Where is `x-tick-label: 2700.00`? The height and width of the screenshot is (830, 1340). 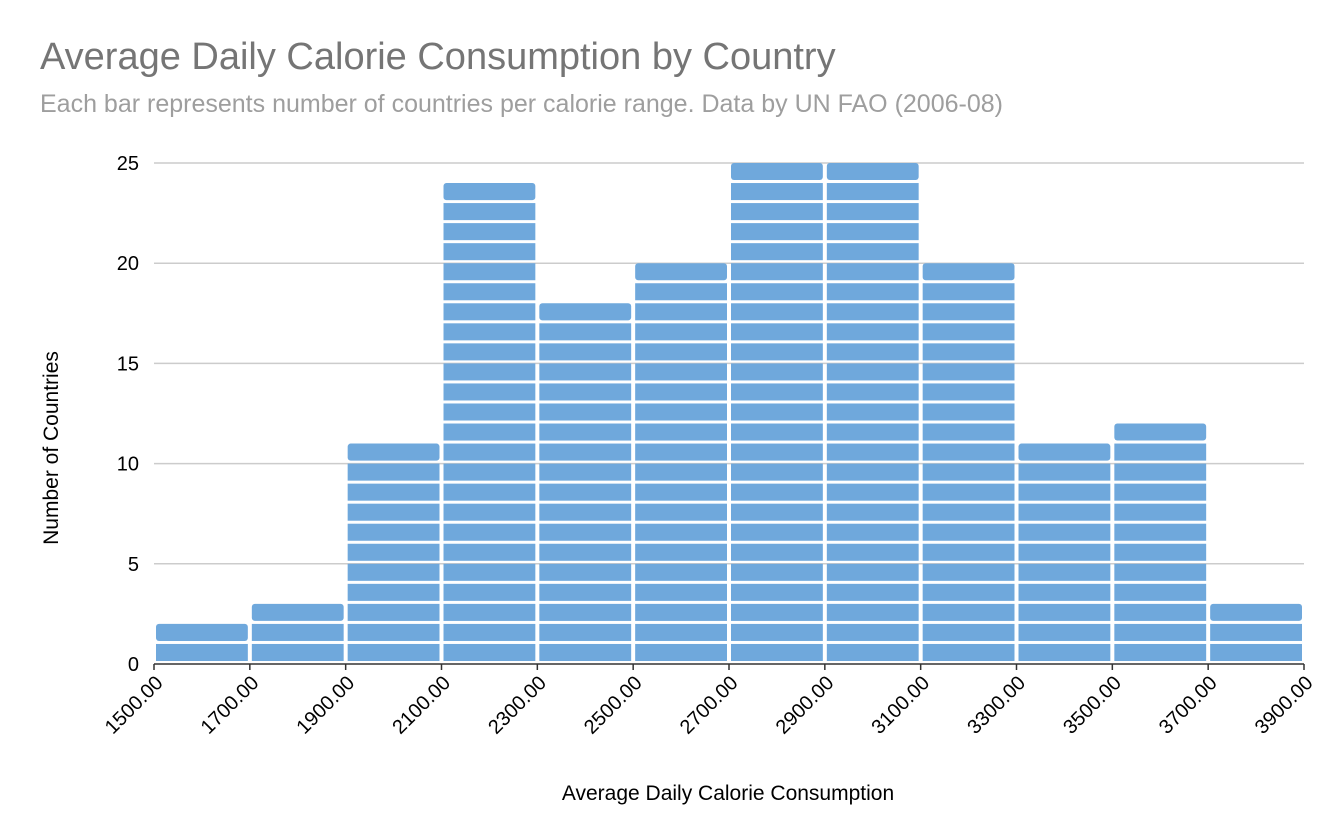 x-tick-label: 2700.00 is located at coordinates (709, 705).